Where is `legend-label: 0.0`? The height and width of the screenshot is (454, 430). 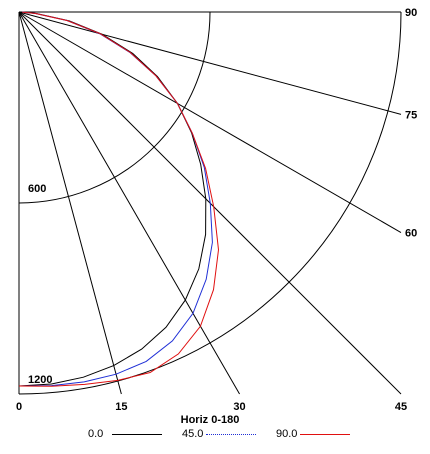 legend-label: 0.0 is located at coordinates (96, 434).